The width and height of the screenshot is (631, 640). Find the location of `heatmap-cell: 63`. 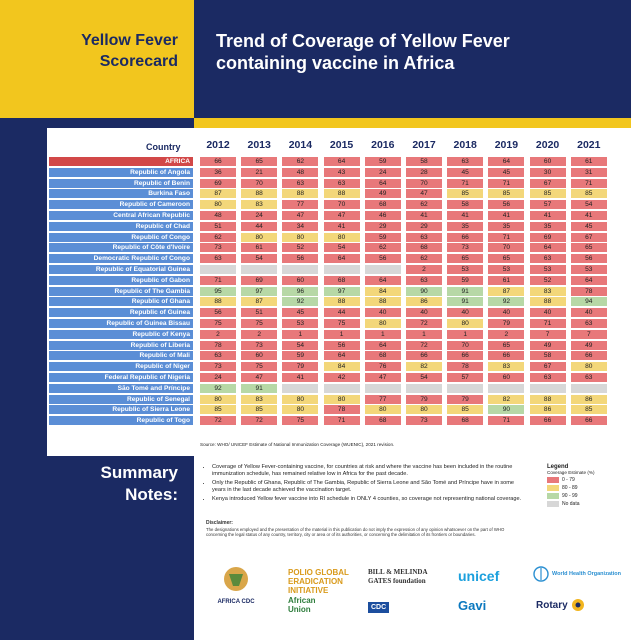

heatmap-cell: 63 is located at coordinates (588, 323).